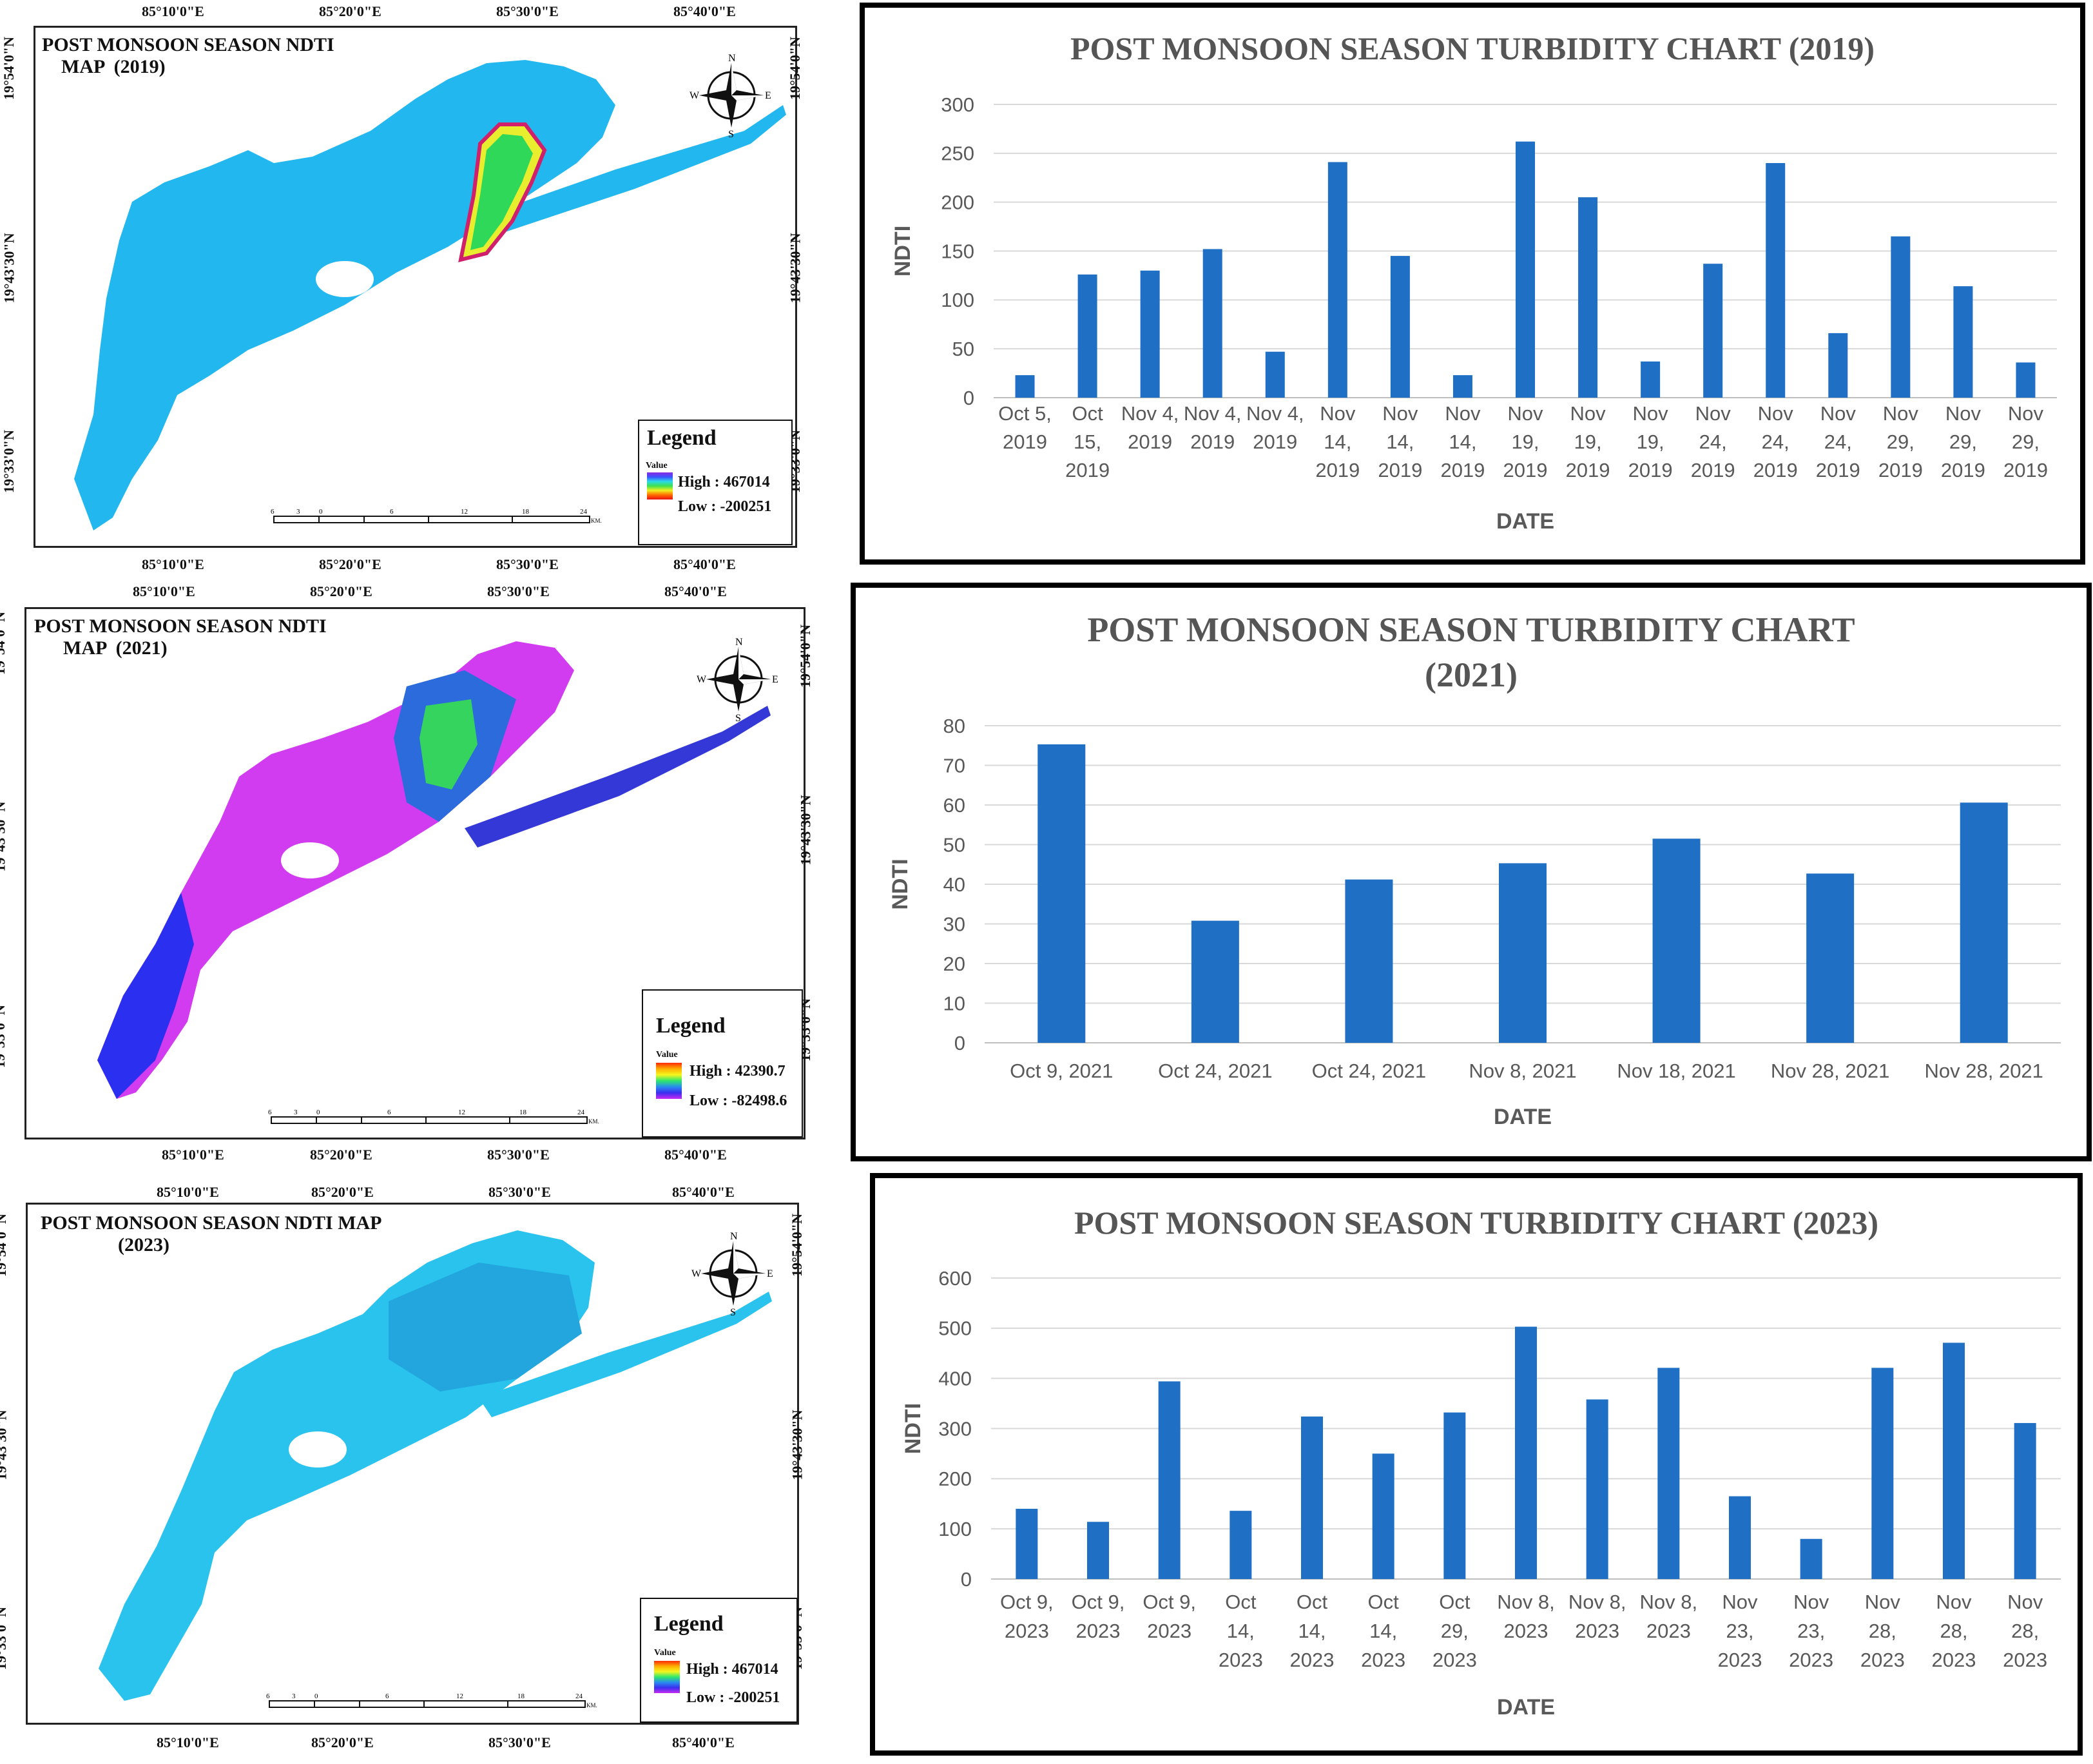 This screenshot has height=1764, width=2093. What do you see at coordinates (521, 1696) in the screenshot?
I see `scale-tick: 18` at bounding box center [521, 1696].